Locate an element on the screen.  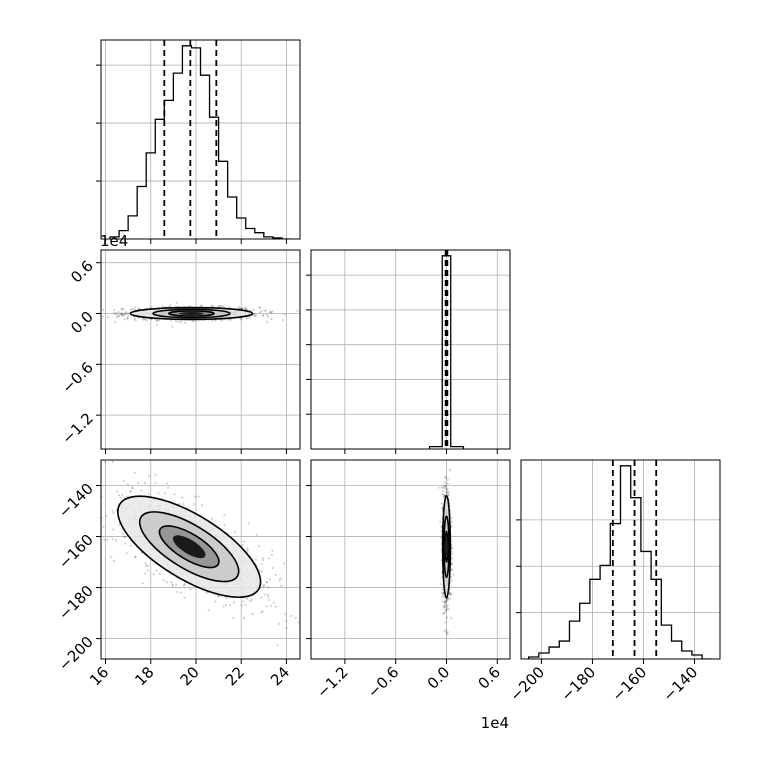
panel-frame is located at coordinates (620, 559).